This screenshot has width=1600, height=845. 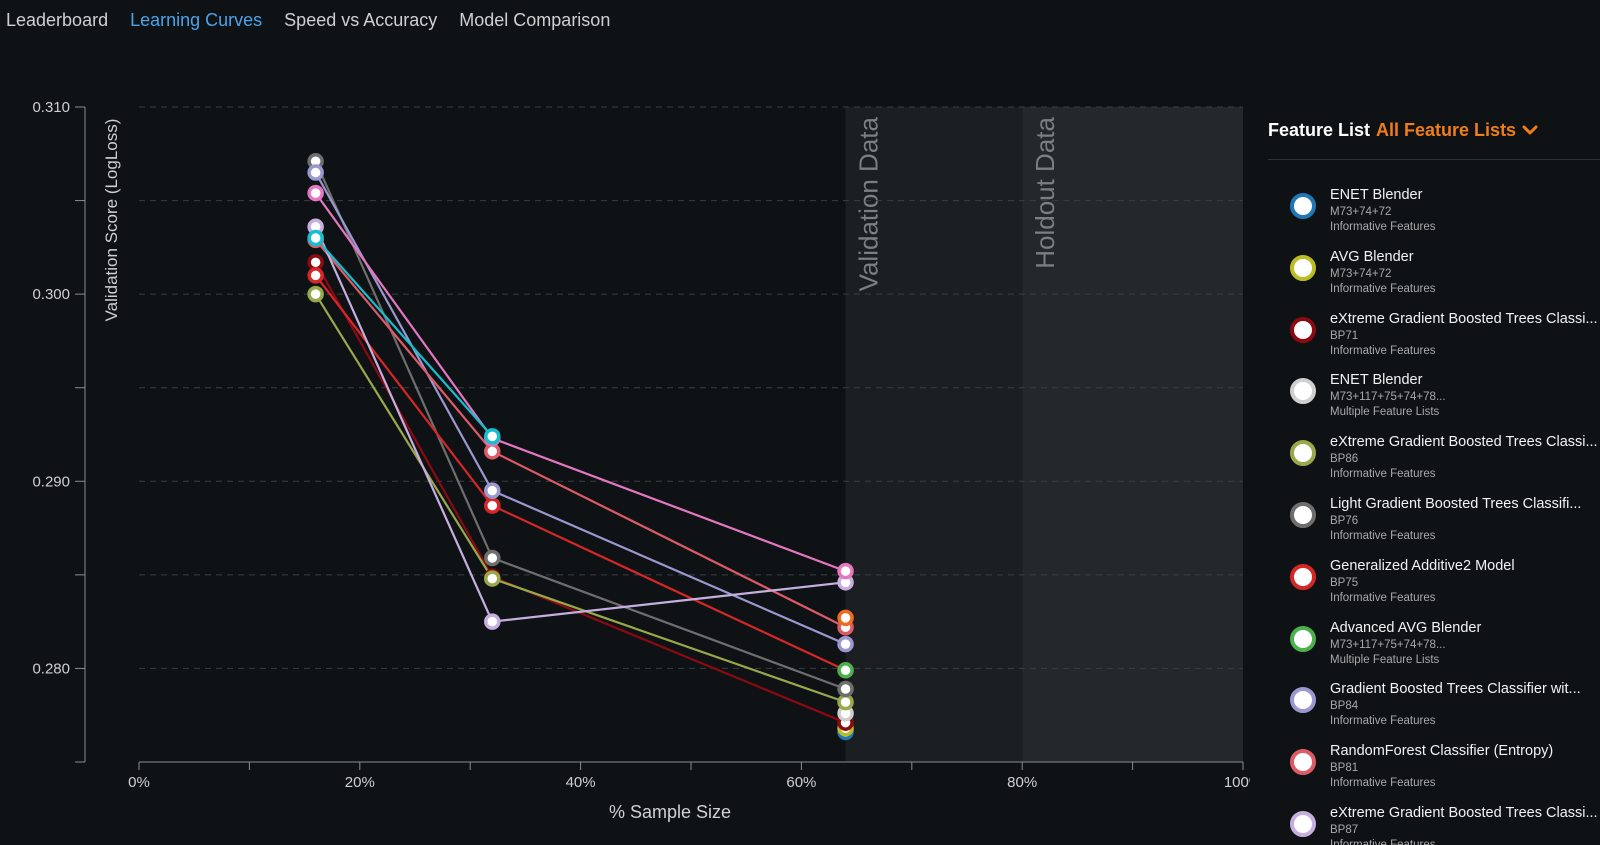 What do you see at coordinates (1344, 520) in the screenshot?
I see `model-id: BP76` at bounding box center [1344, 520].